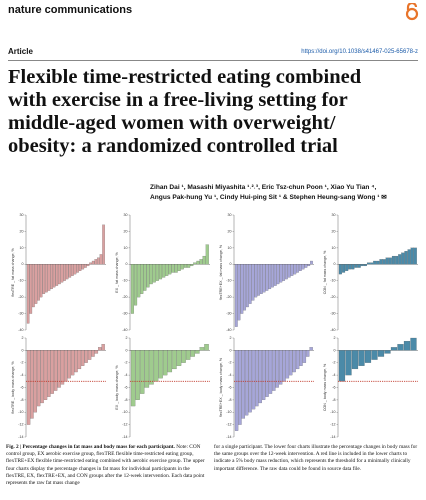  Describe the element at coordinates (231, 338) in the screenshot. I see `y-tick-label: 2` at that location.